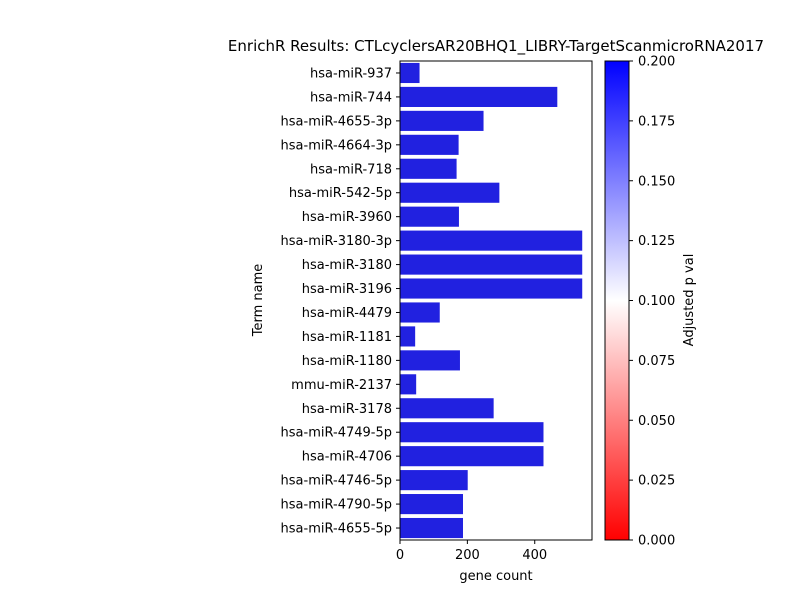 Image resolution: width=800 pixels, height=604 pixels. Describe the element at coordinates (341, 385) in the screenshot. I see `y-tick-label: mmu-miR-2137` at that location.